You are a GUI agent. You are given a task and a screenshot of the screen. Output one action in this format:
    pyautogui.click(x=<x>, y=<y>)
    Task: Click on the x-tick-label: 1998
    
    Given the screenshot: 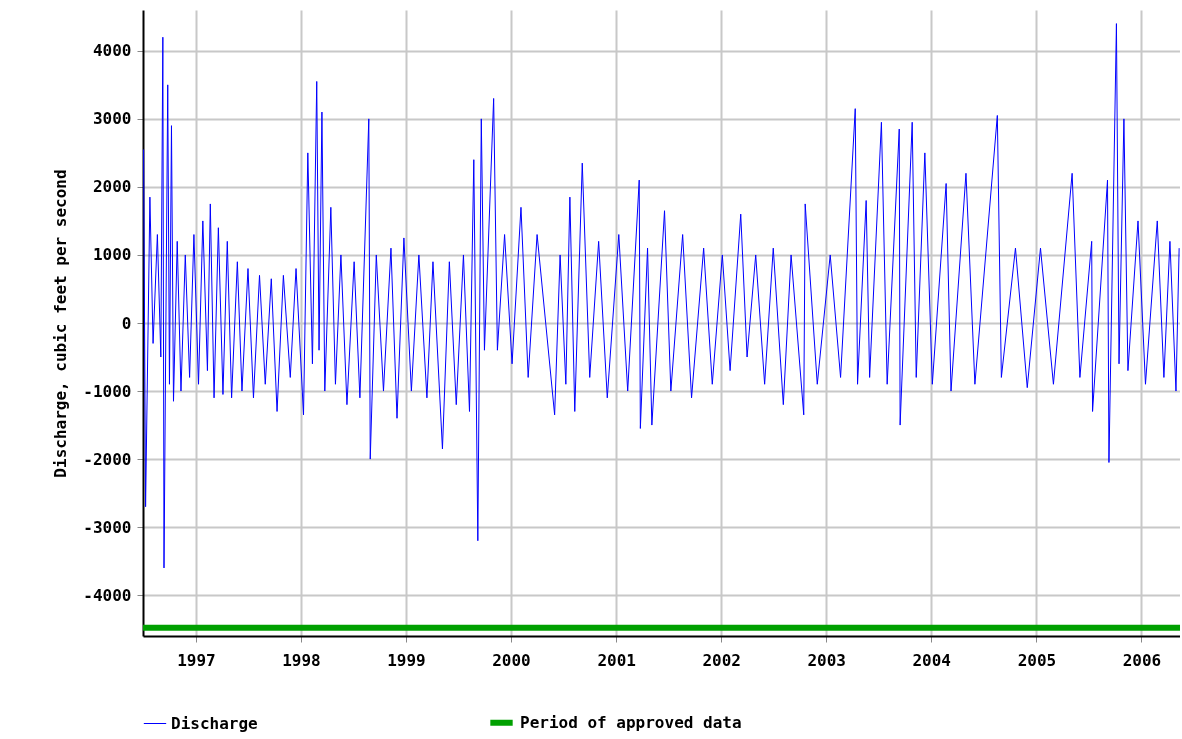 What is the action you would take?
    pyautogui.click(x=301, y=660)
    